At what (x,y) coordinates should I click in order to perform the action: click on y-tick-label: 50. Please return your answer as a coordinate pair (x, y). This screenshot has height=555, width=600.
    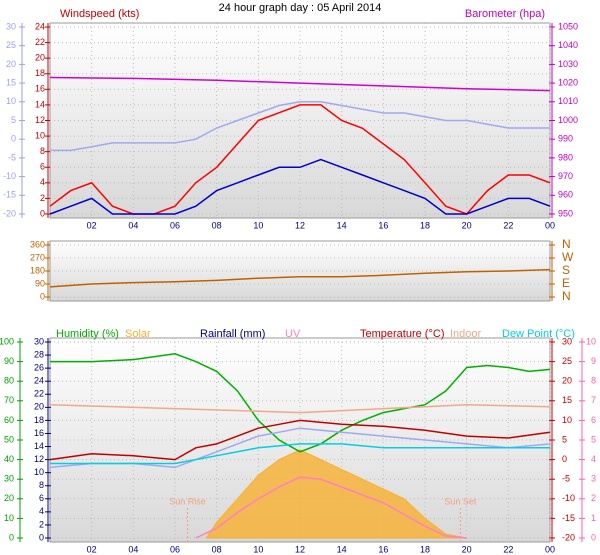
    Looking at the image, I should click on (9, 439).